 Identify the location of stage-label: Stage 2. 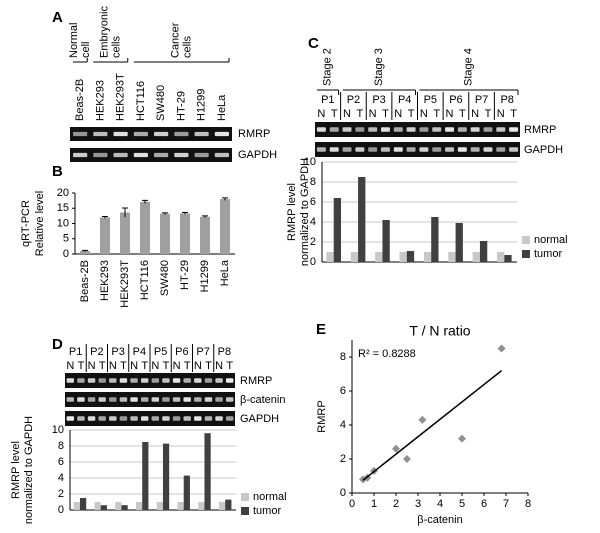
(328, 67).